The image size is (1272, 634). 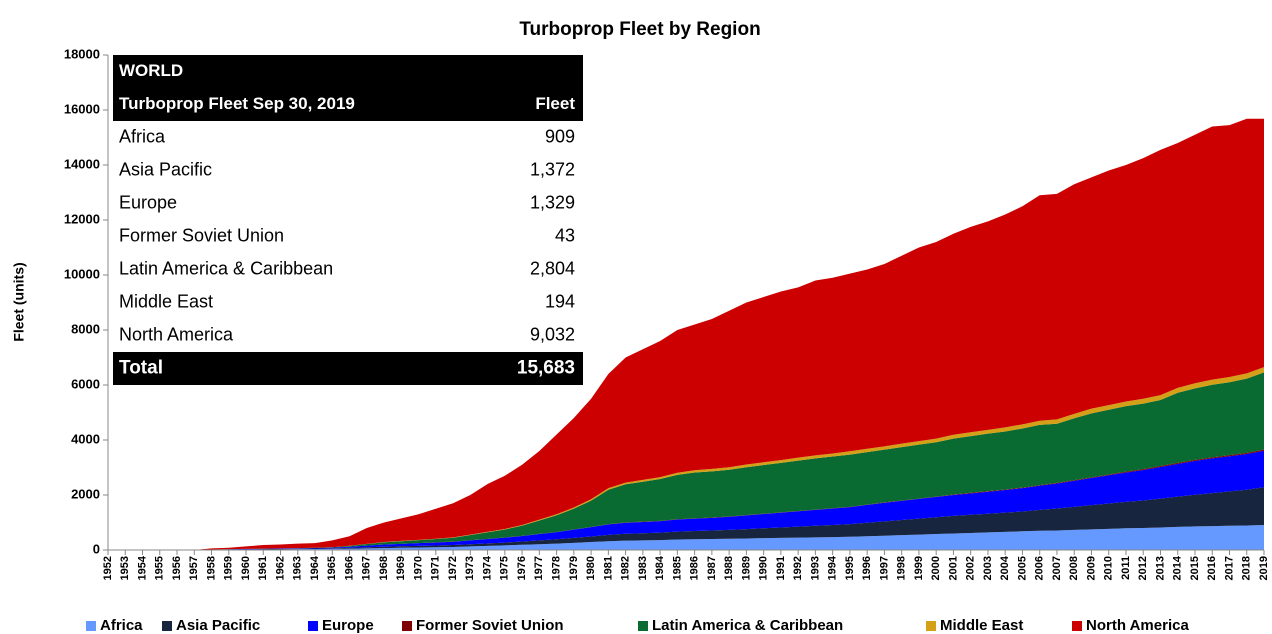 What do you see at coordinates (552, 202) in the screenshot?
I see `table-cell: 1,329` at bounding box center [552, 202].